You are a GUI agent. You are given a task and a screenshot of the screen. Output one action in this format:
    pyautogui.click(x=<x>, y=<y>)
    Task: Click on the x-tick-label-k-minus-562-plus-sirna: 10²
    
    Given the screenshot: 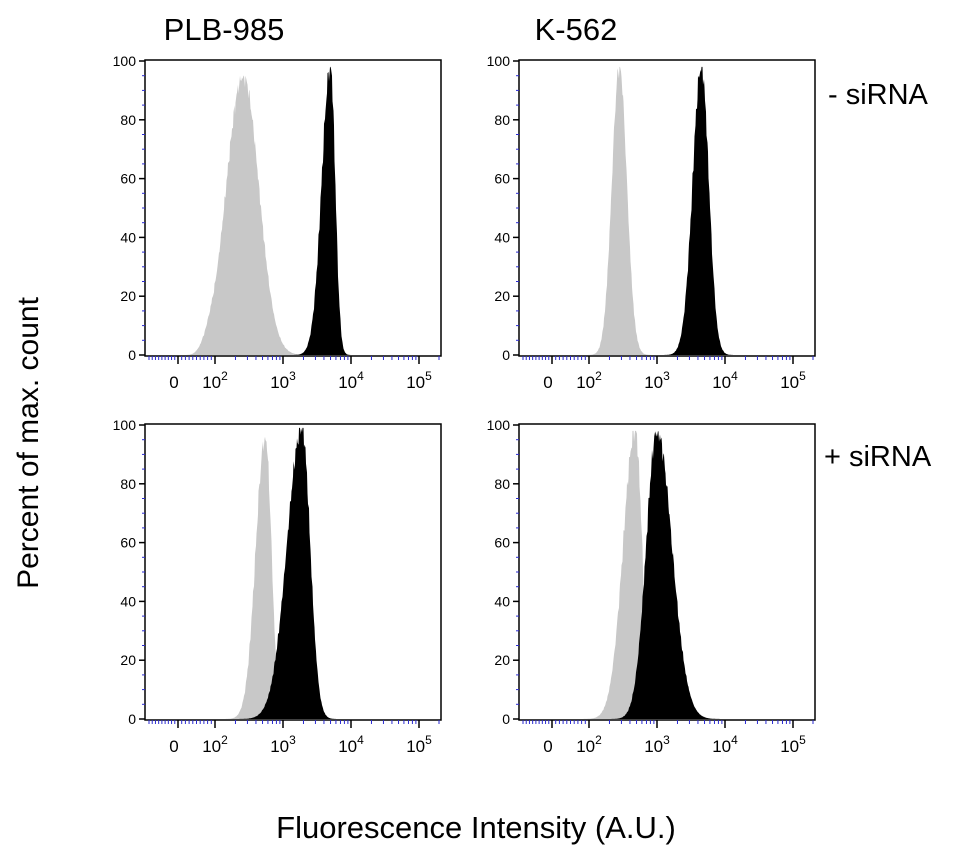 What is the action you would take?
    pyautogui.click(x=589, y=744)
    